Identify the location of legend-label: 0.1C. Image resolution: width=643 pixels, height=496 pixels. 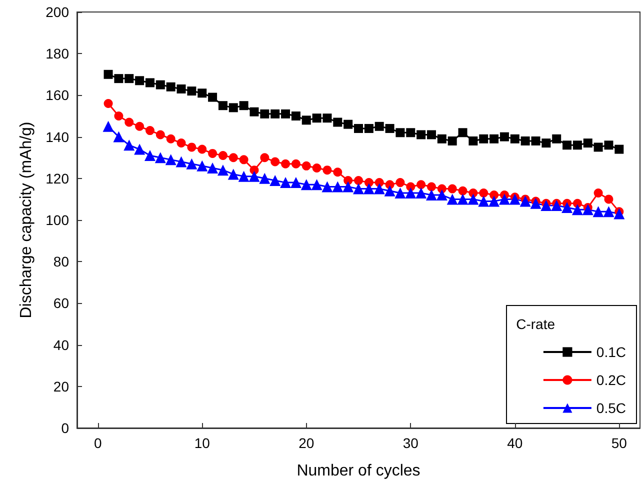
(611, 352).